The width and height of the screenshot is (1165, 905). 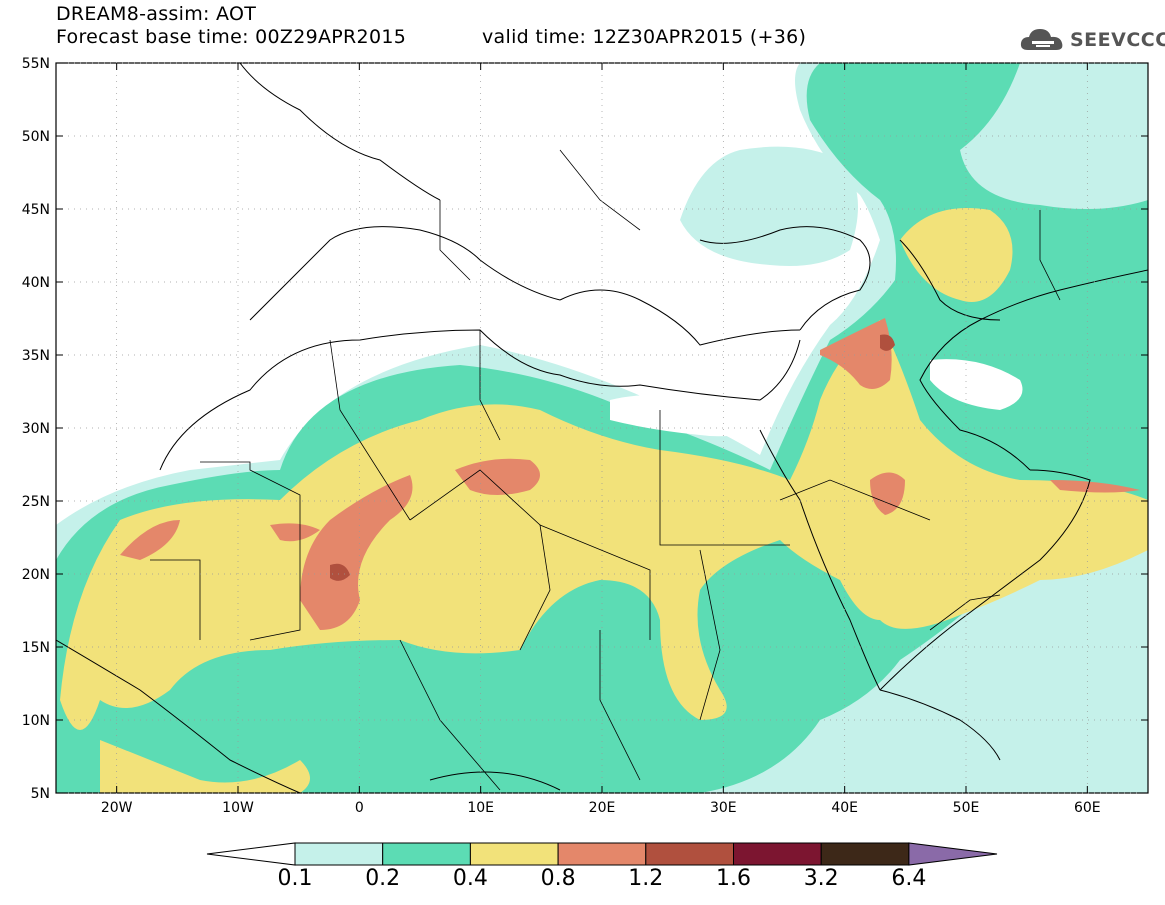 What do you see at coordinates (359, 808) in the screenshot?
I see `lon-label: 0` at bounding box center [359, 808].